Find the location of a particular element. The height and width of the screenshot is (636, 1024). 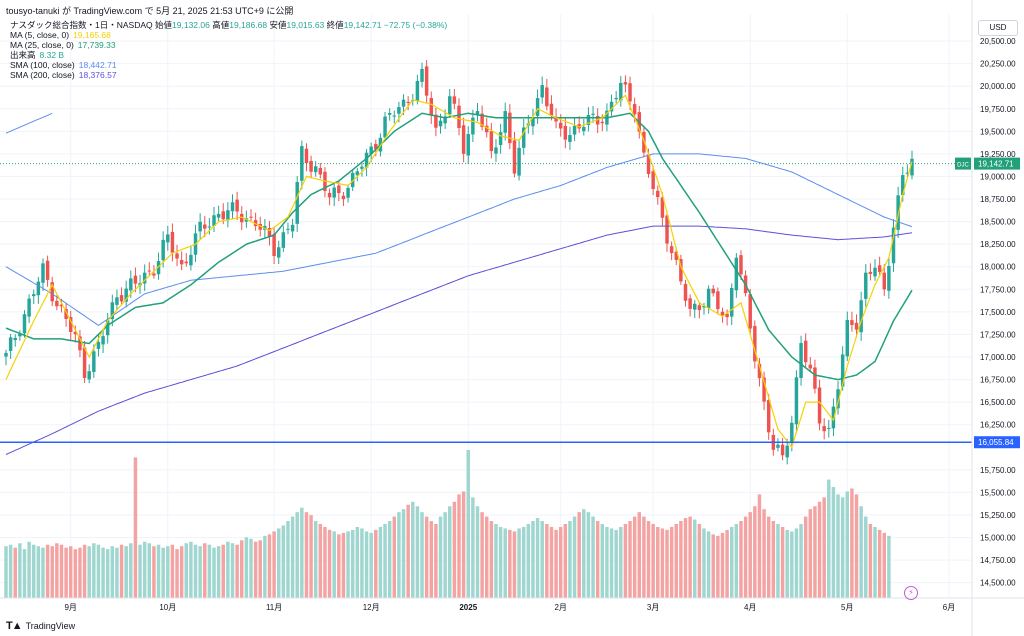

legend-volume: 出来高 8.32 B is located at coordinates (228, 55).